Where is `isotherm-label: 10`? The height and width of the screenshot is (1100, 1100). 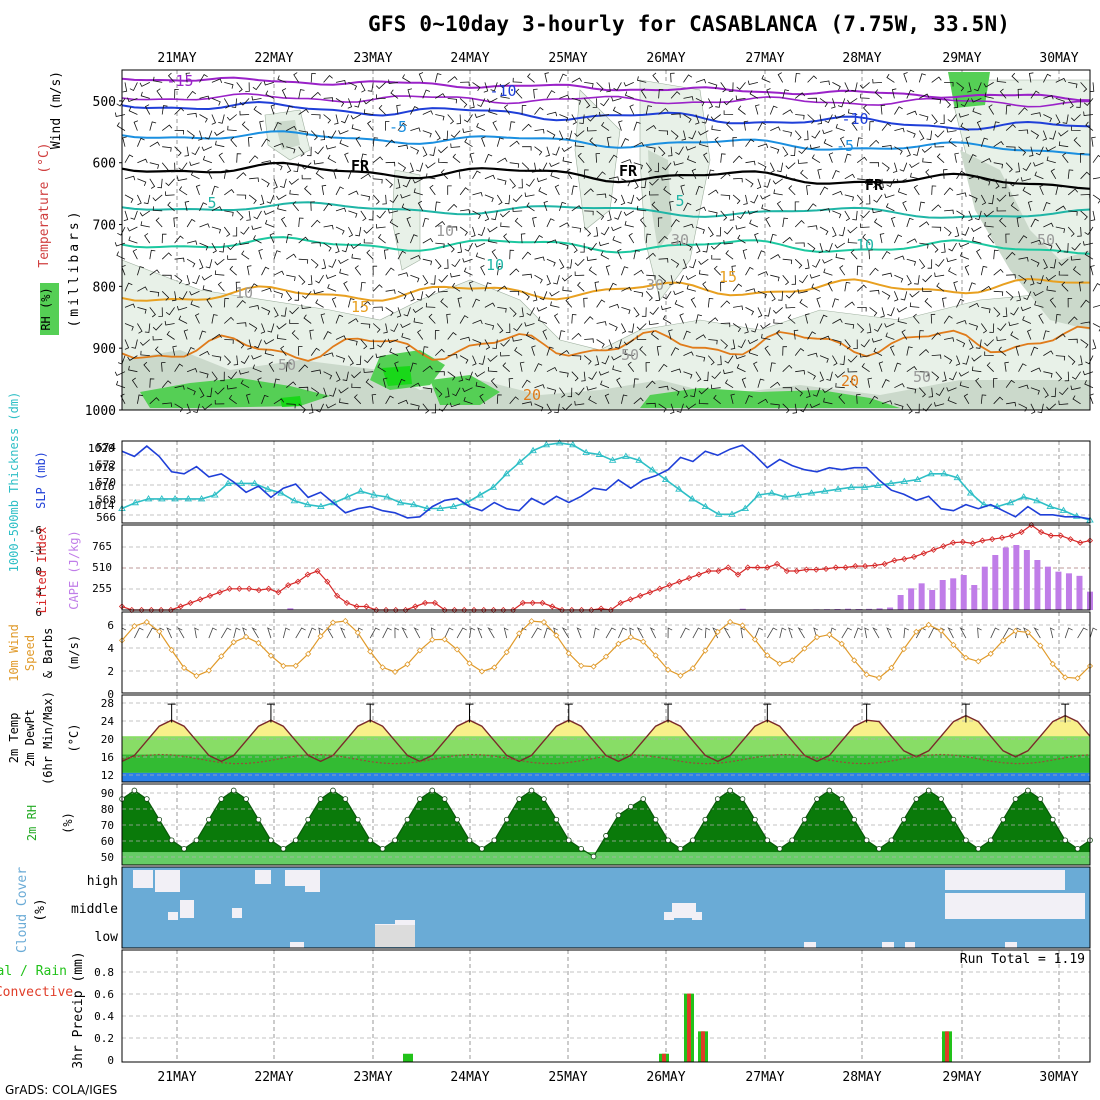 isotherm-label: 10 is located at coordinates (495, 265).